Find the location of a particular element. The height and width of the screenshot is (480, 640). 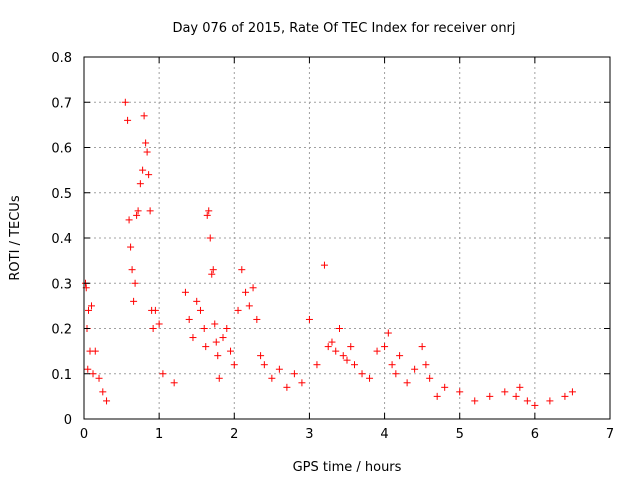

x-tick-label: 2 is located at coordinates (234, 434).